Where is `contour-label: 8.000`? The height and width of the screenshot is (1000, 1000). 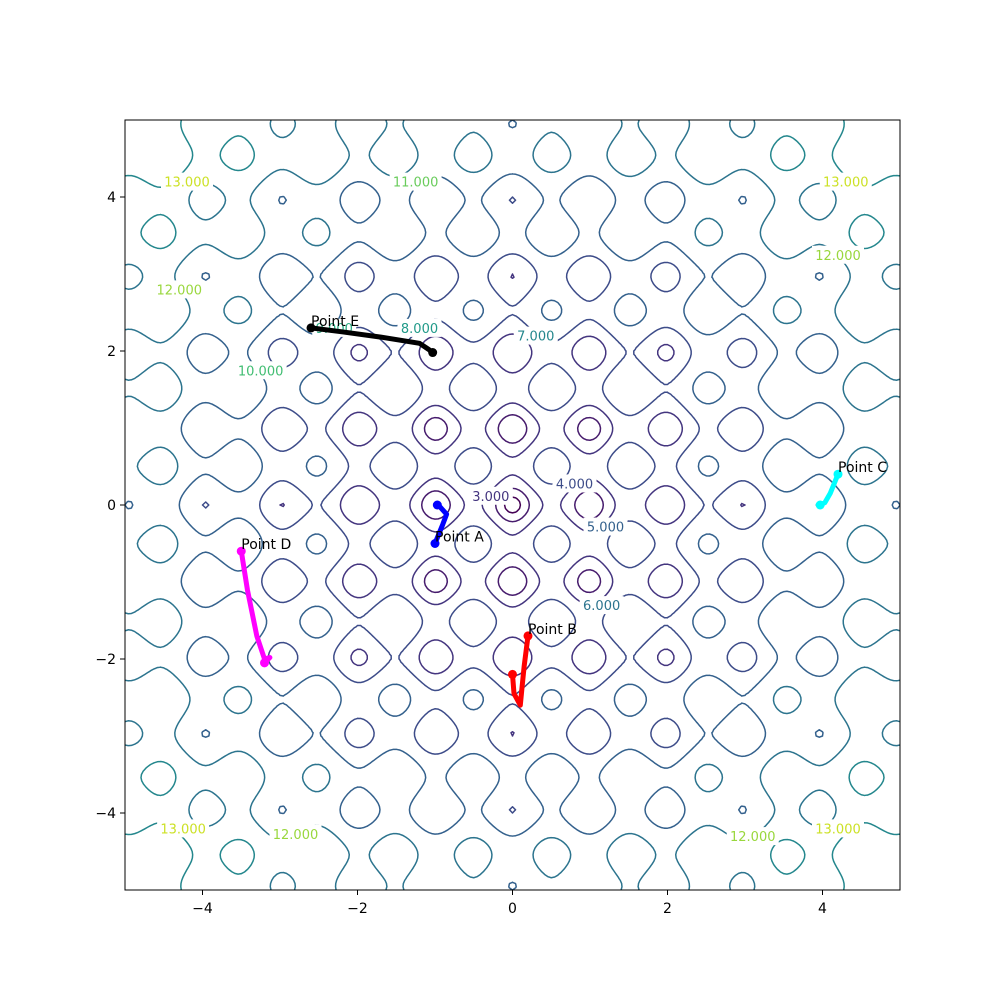 contour-label: 8.000 is located at coordinates (419, 329).